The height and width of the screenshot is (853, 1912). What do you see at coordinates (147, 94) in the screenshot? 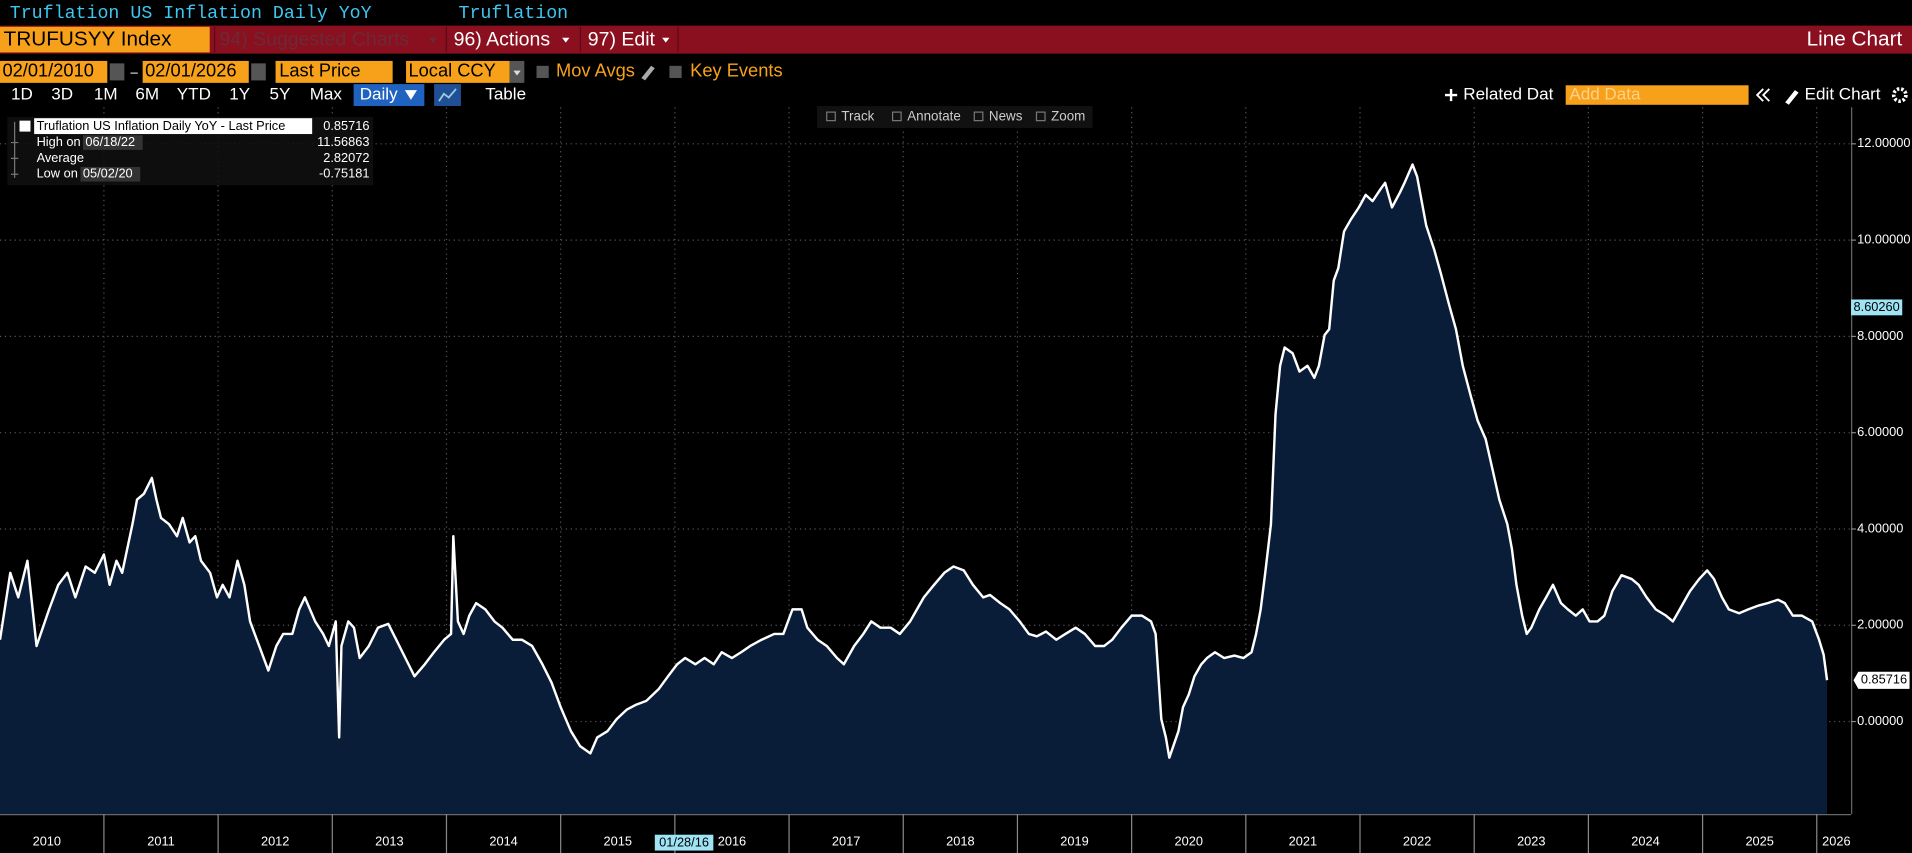
I see `period-button: 6M` at bounding box center [147, 94].